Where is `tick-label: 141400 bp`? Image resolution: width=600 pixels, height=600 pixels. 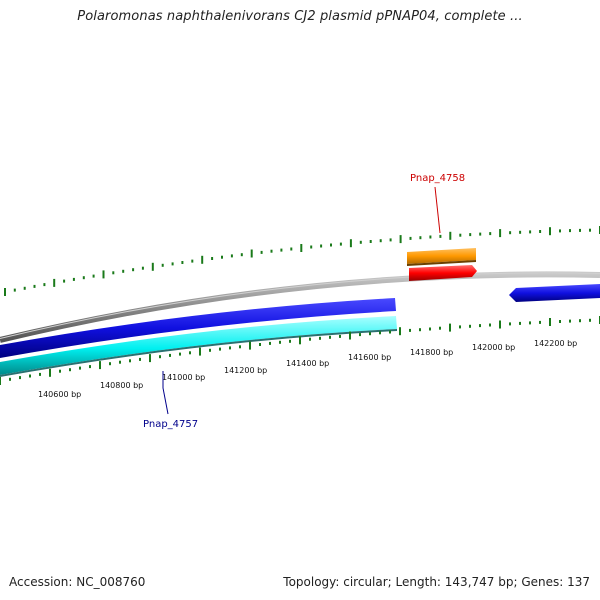 tick-label: 141400 bp is located at coordinates (307, 363).